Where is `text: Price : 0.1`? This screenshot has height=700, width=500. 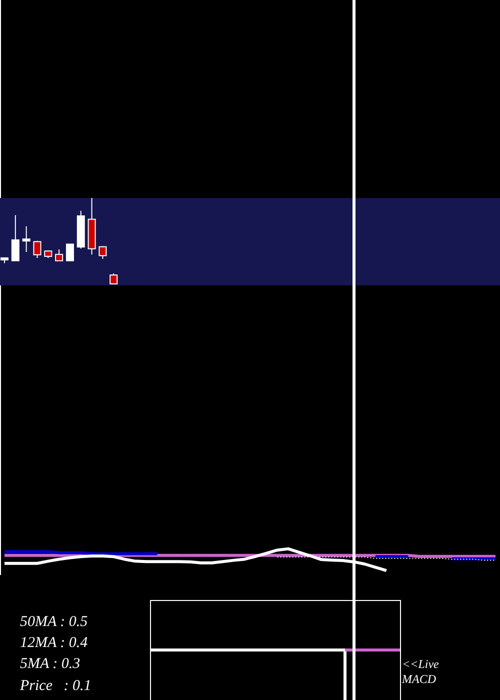 text: Price : 0.1 is located at coordinates (56, 686).